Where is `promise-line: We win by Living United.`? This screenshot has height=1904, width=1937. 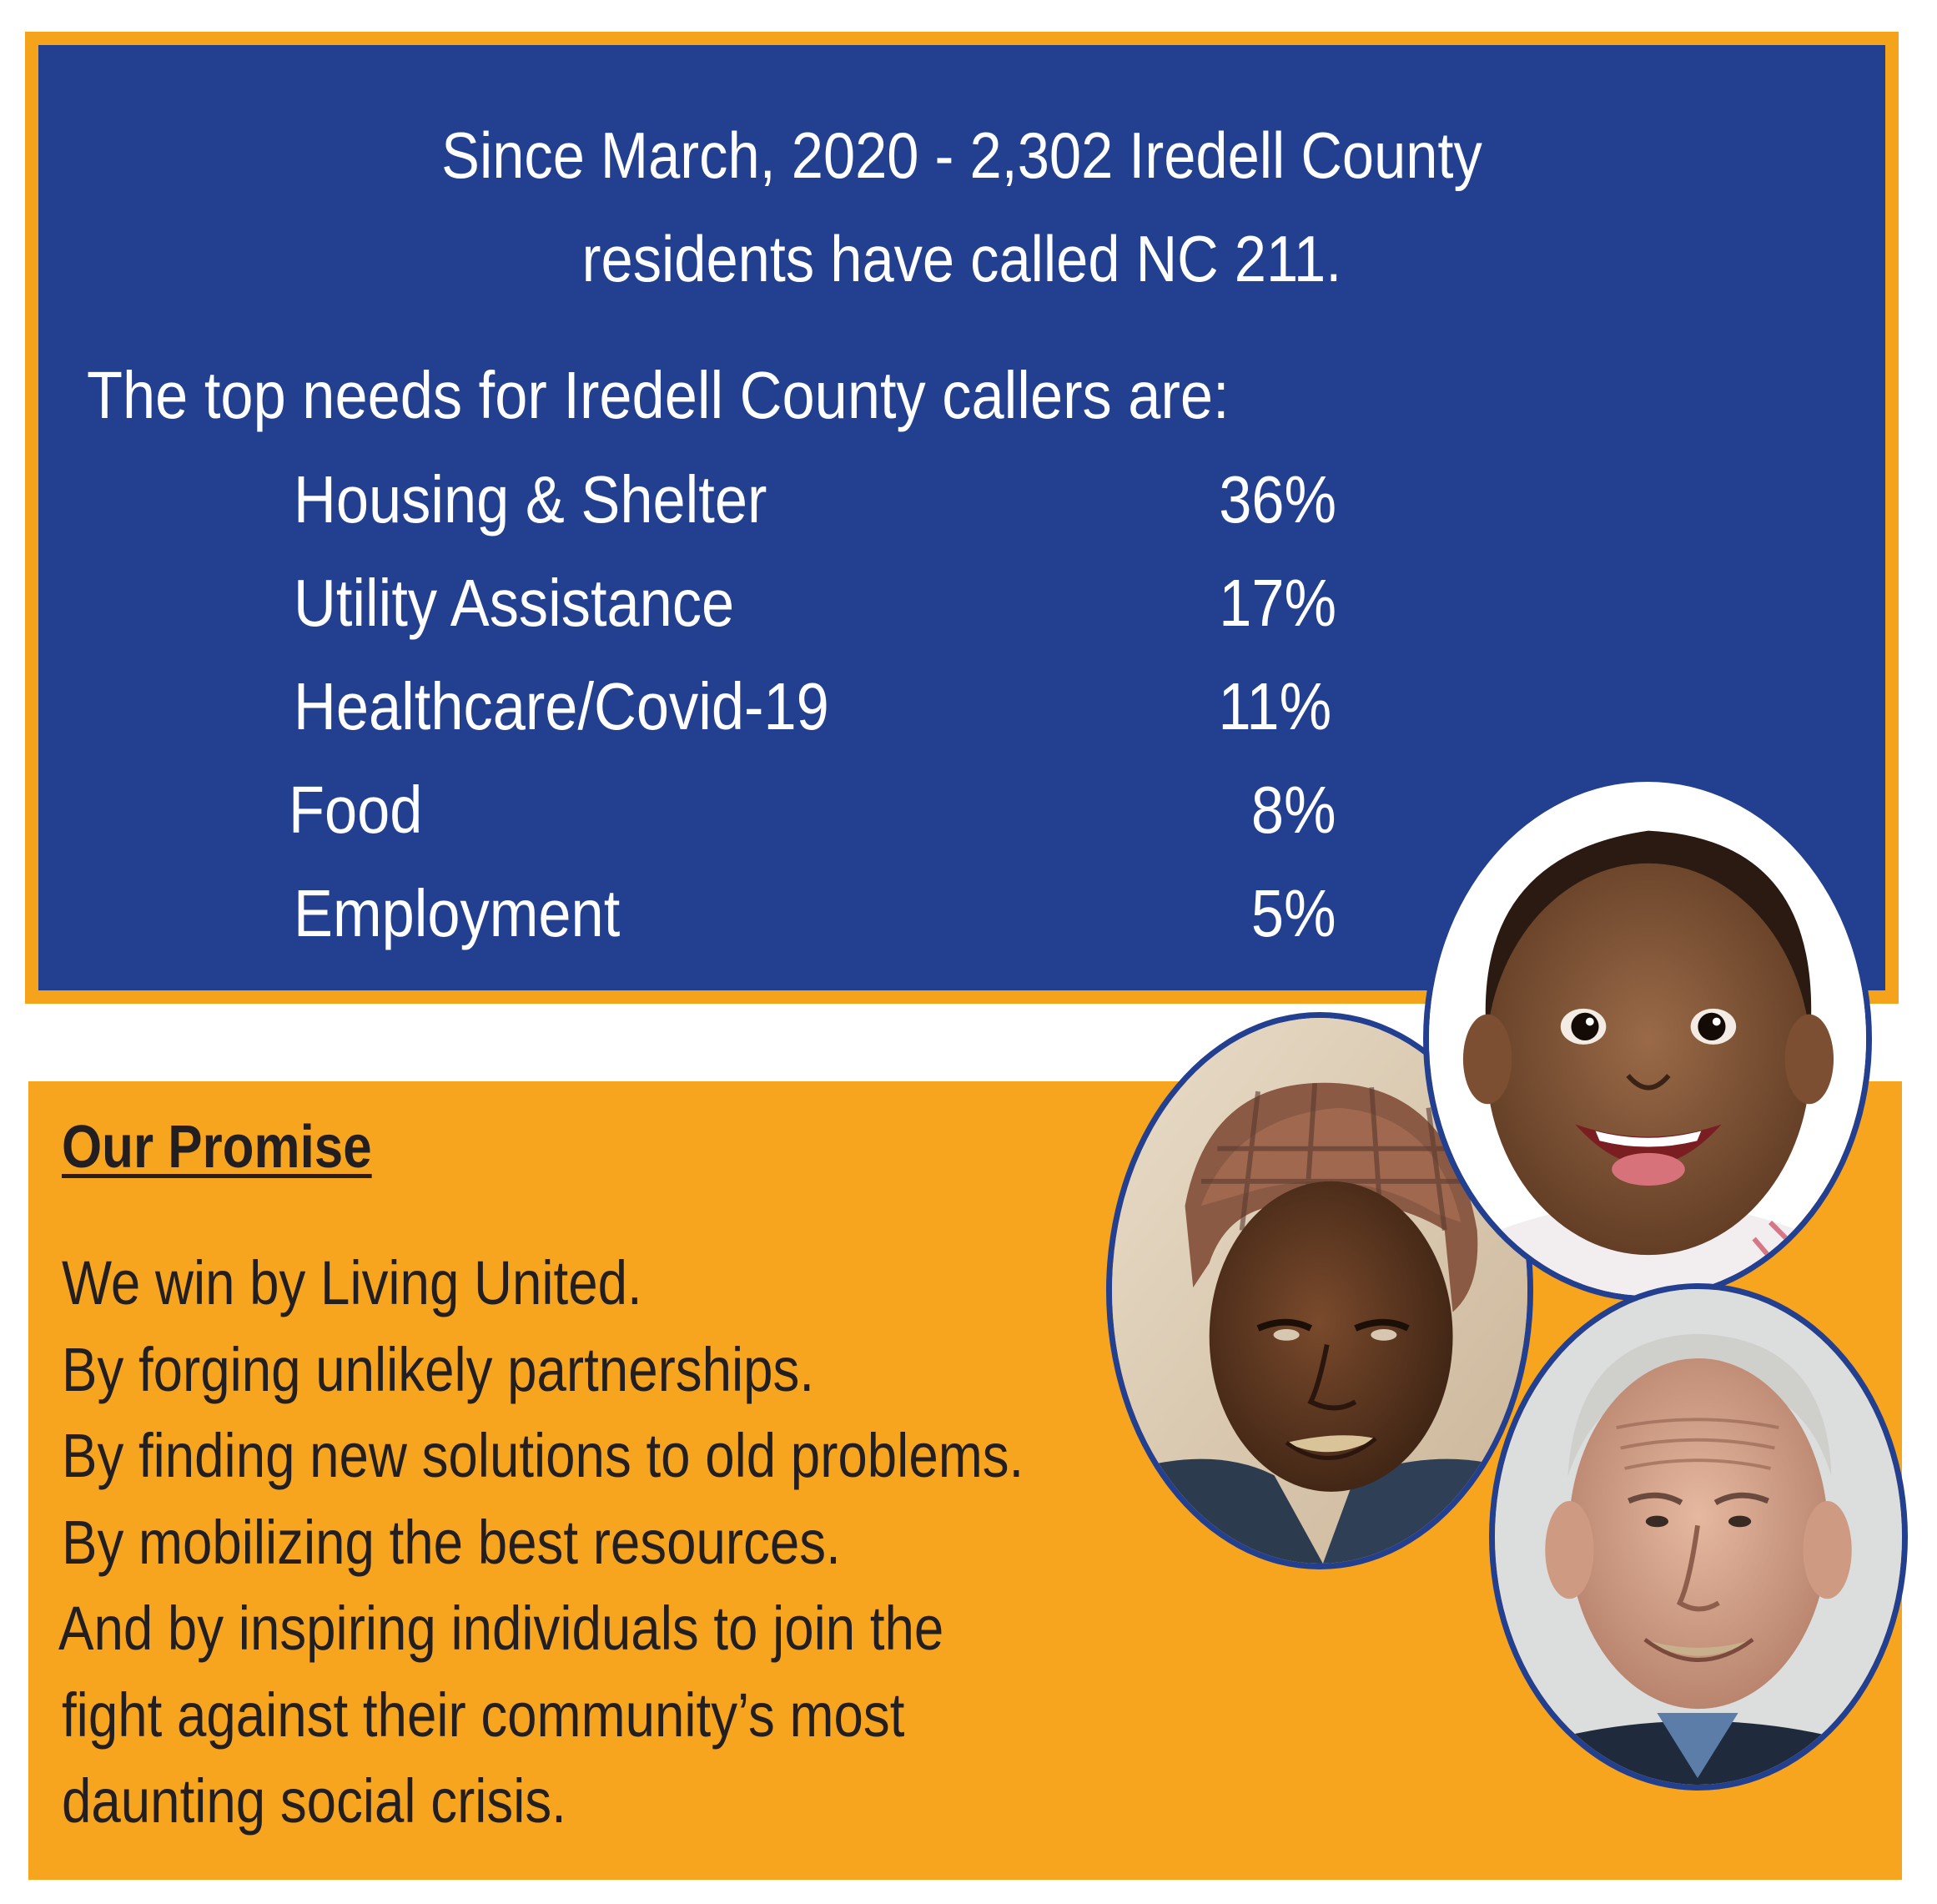 promise-line: We win by Living United. is located at coordinates (352, 1282).